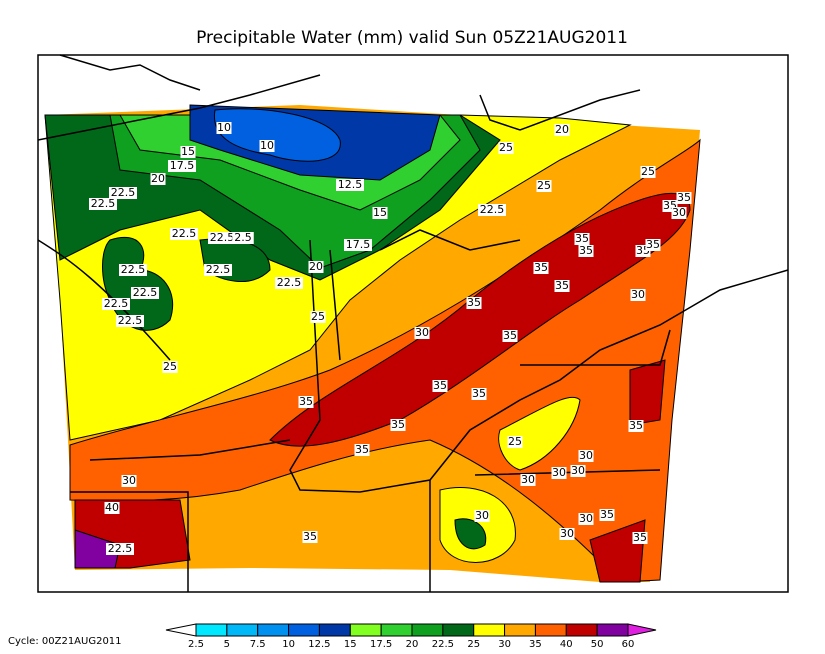  I want to click on colorbar-label: 40, so click(566, 644).